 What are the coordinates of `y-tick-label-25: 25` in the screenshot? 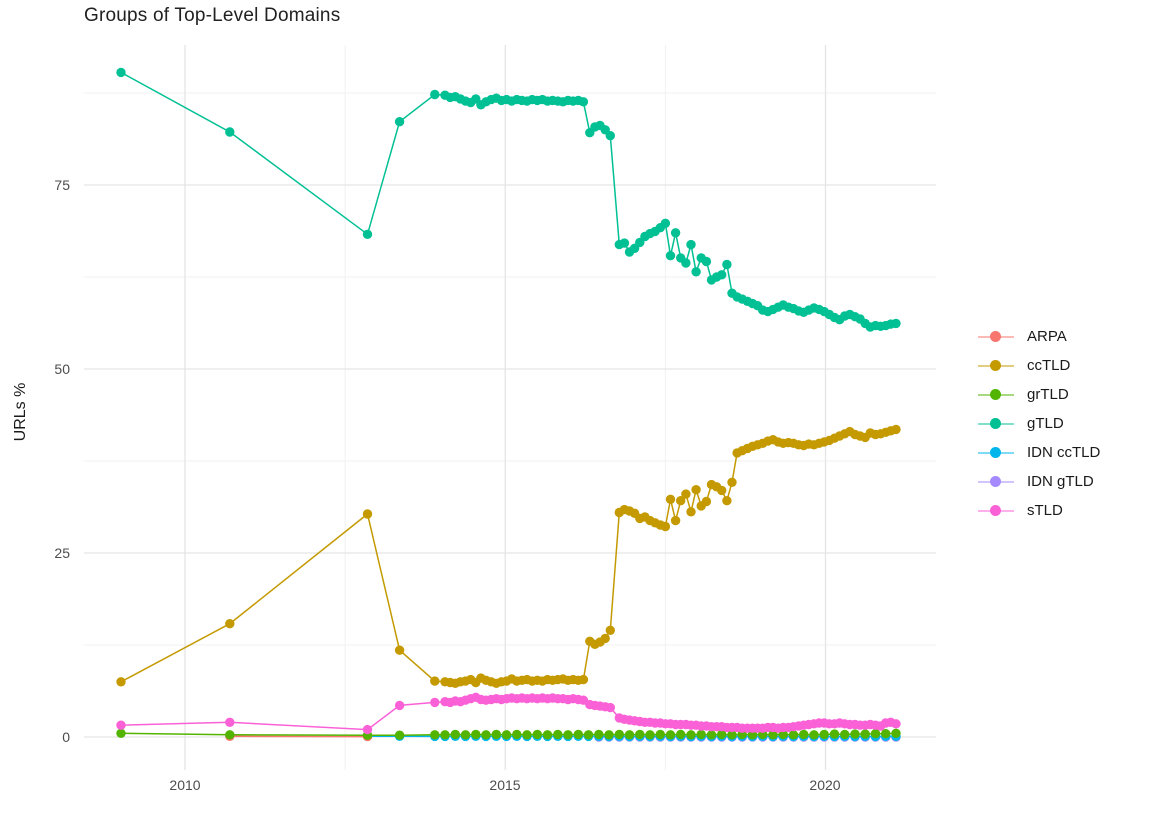 It's located at (62, 553).